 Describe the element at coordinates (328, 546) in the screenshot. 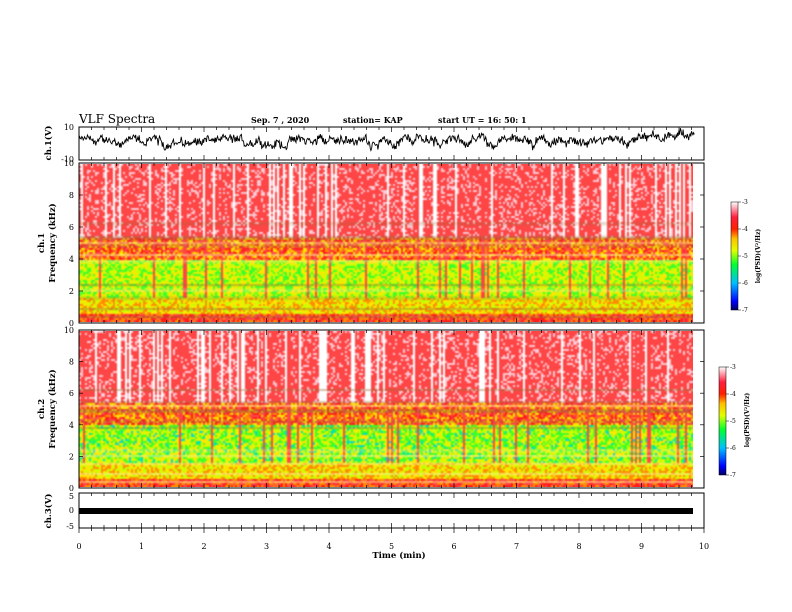

I see `time-ticklabel-4: 4` at that location.